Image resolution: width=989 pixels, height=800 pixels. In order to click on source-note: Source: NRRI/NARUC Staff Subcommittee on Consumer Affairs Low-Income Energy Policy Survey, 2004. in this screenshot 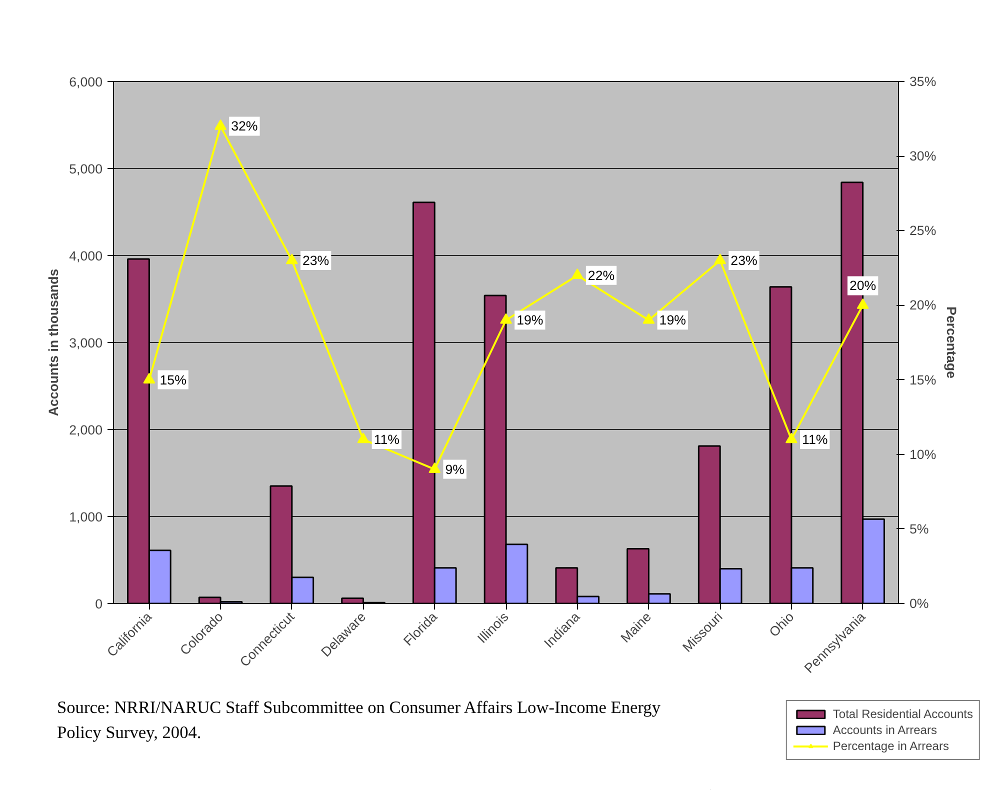, I will do `click(359, 720)`.